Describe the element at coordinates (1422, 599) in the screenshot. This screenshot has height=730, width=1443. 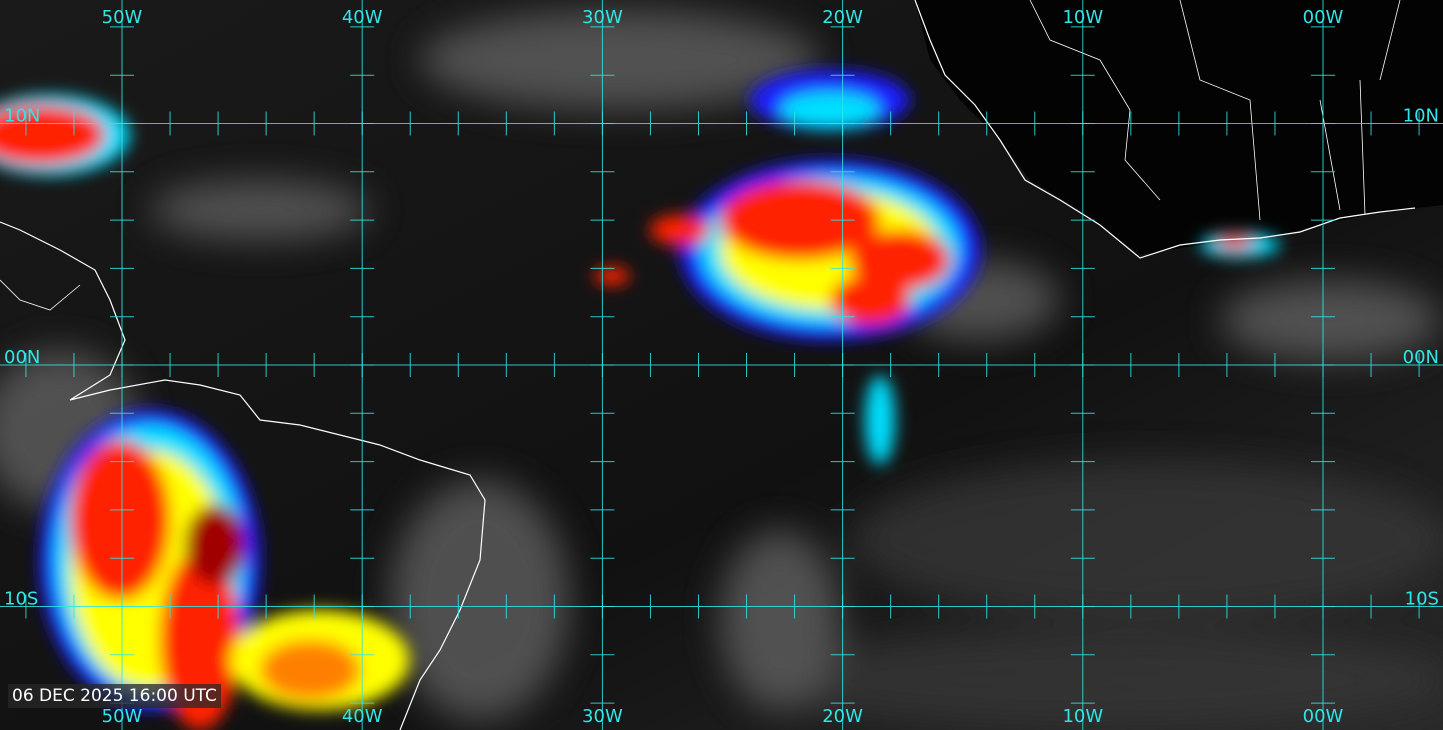
I see `latitude-label-right: 10S` at that location.